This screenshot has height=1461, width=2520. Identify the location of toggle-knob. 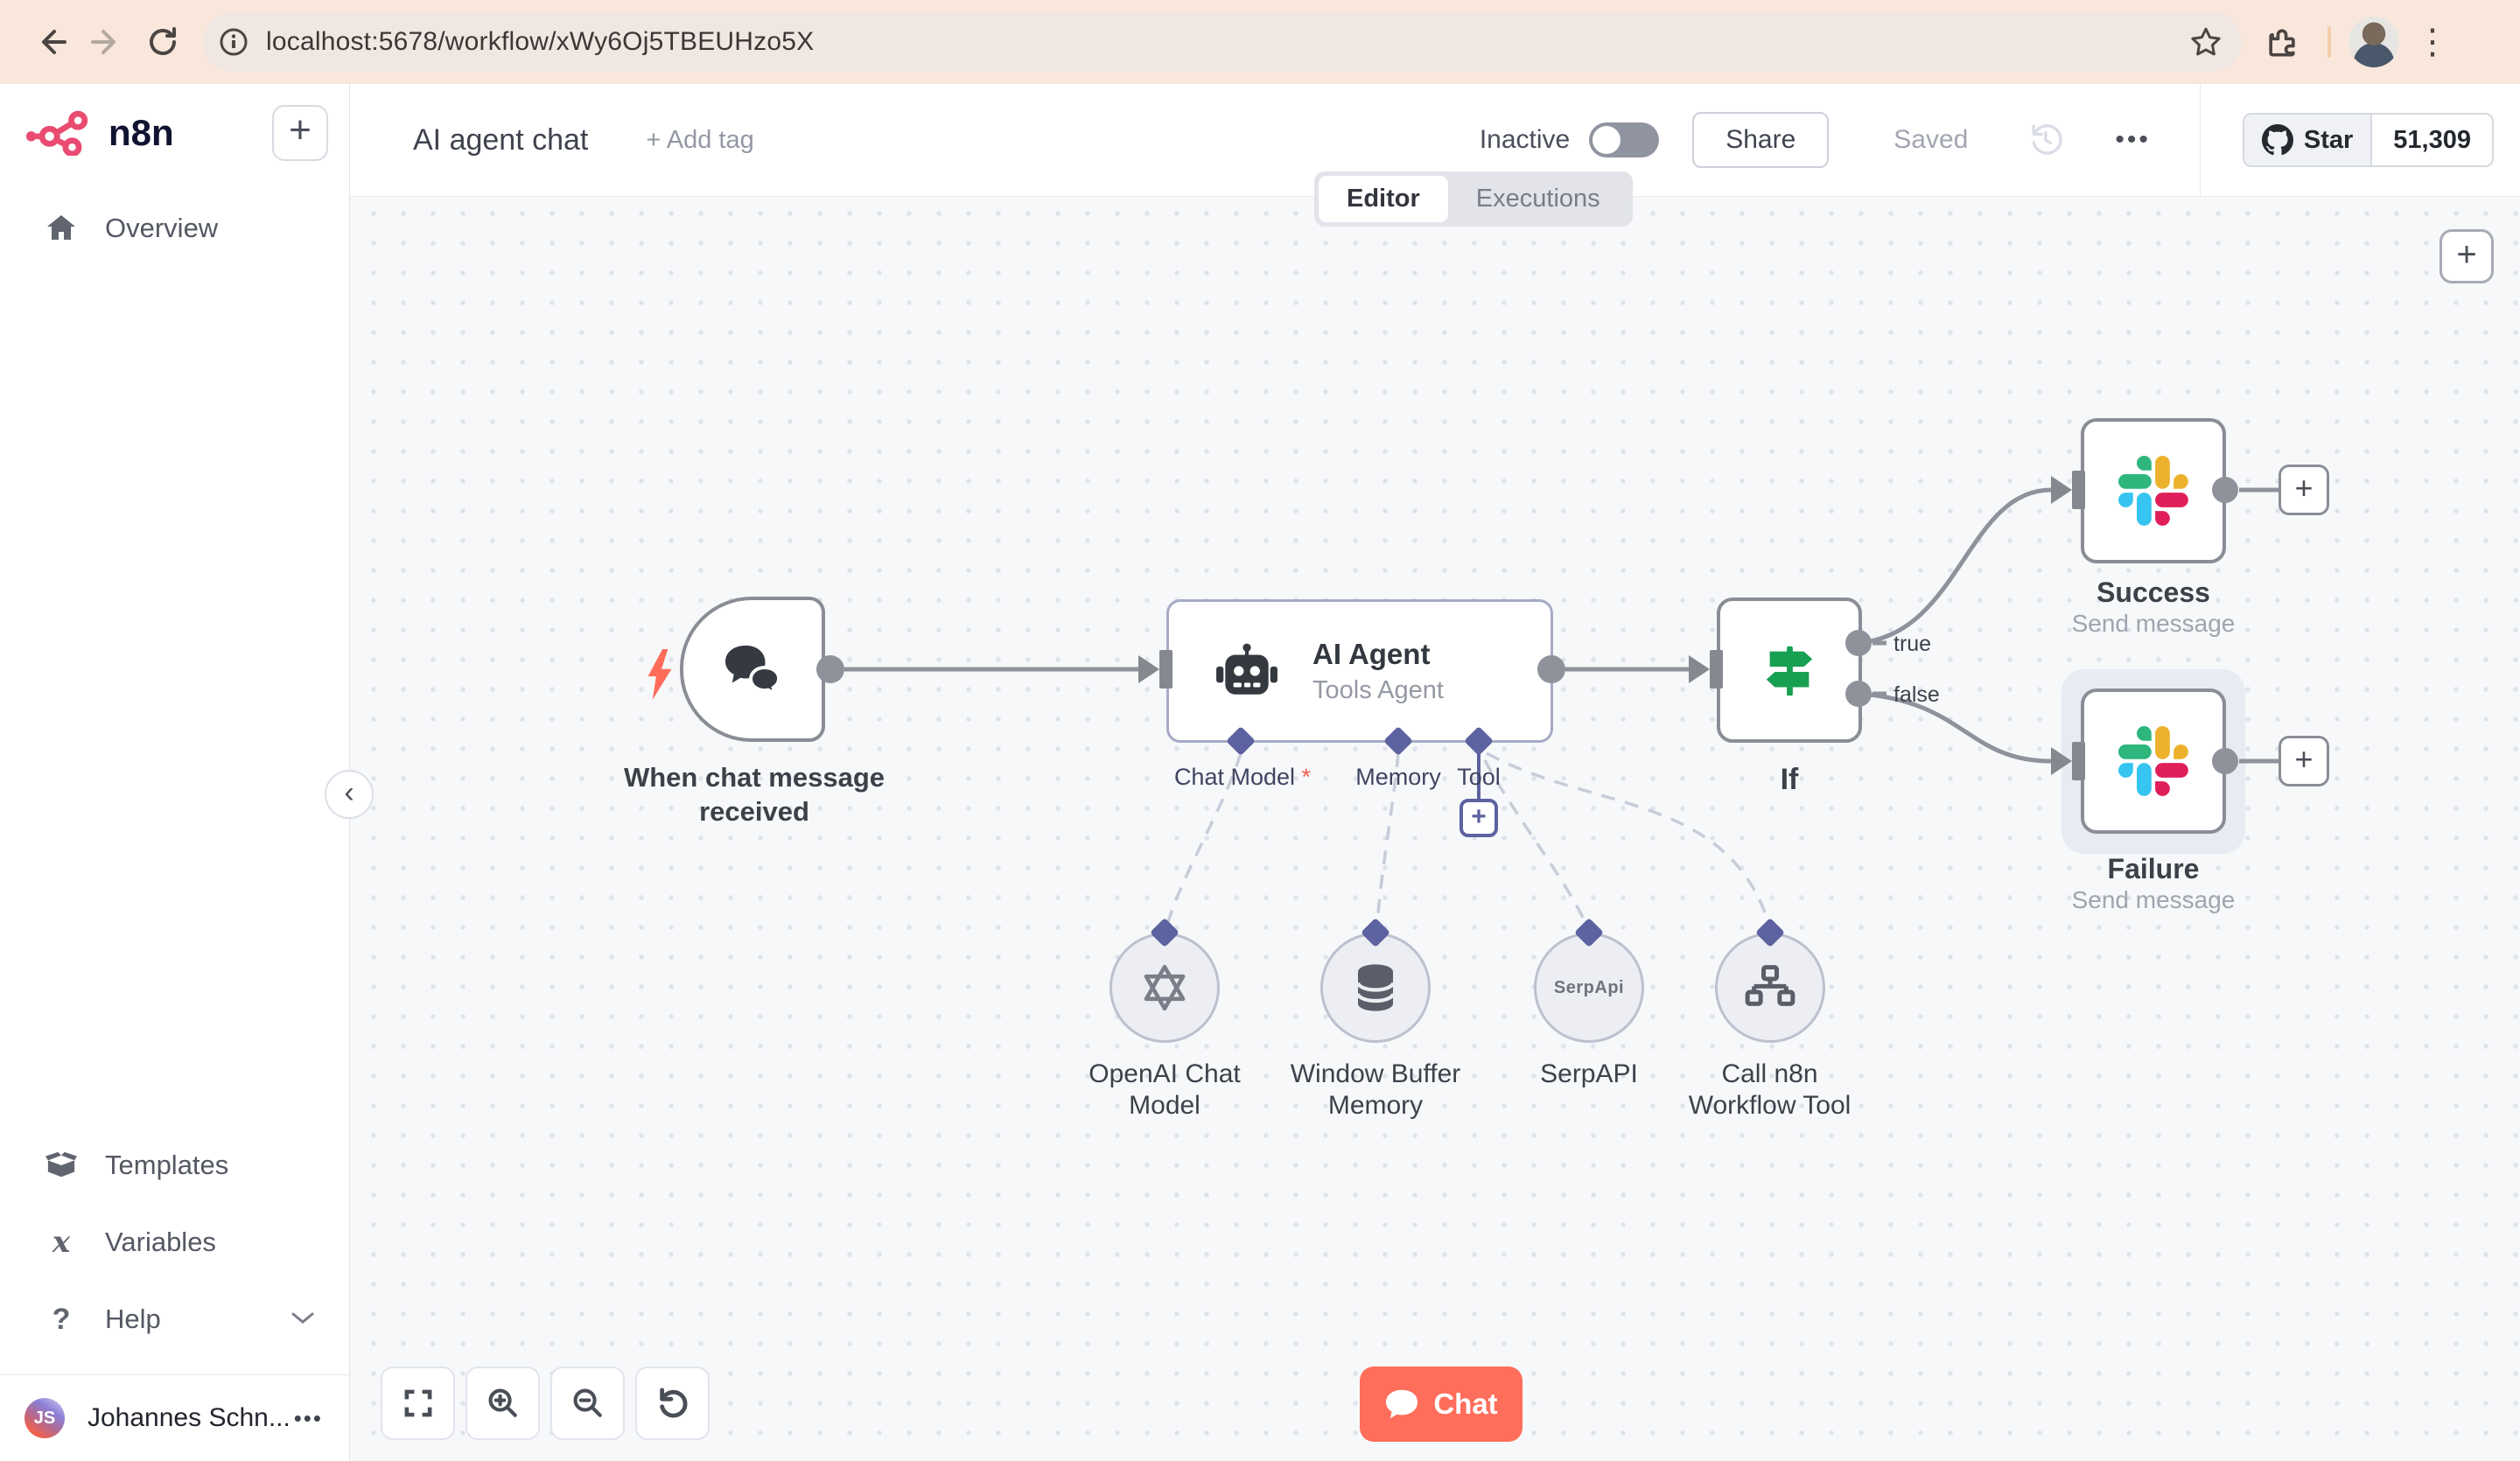
(1606, 140).